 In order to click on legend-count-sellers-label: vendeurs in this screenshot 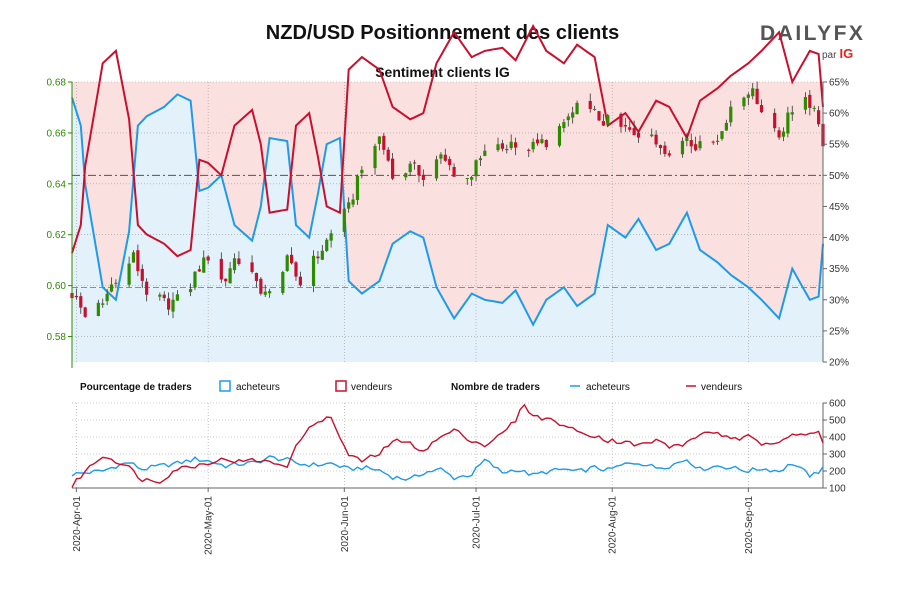, I will do `click(721, 387)`.